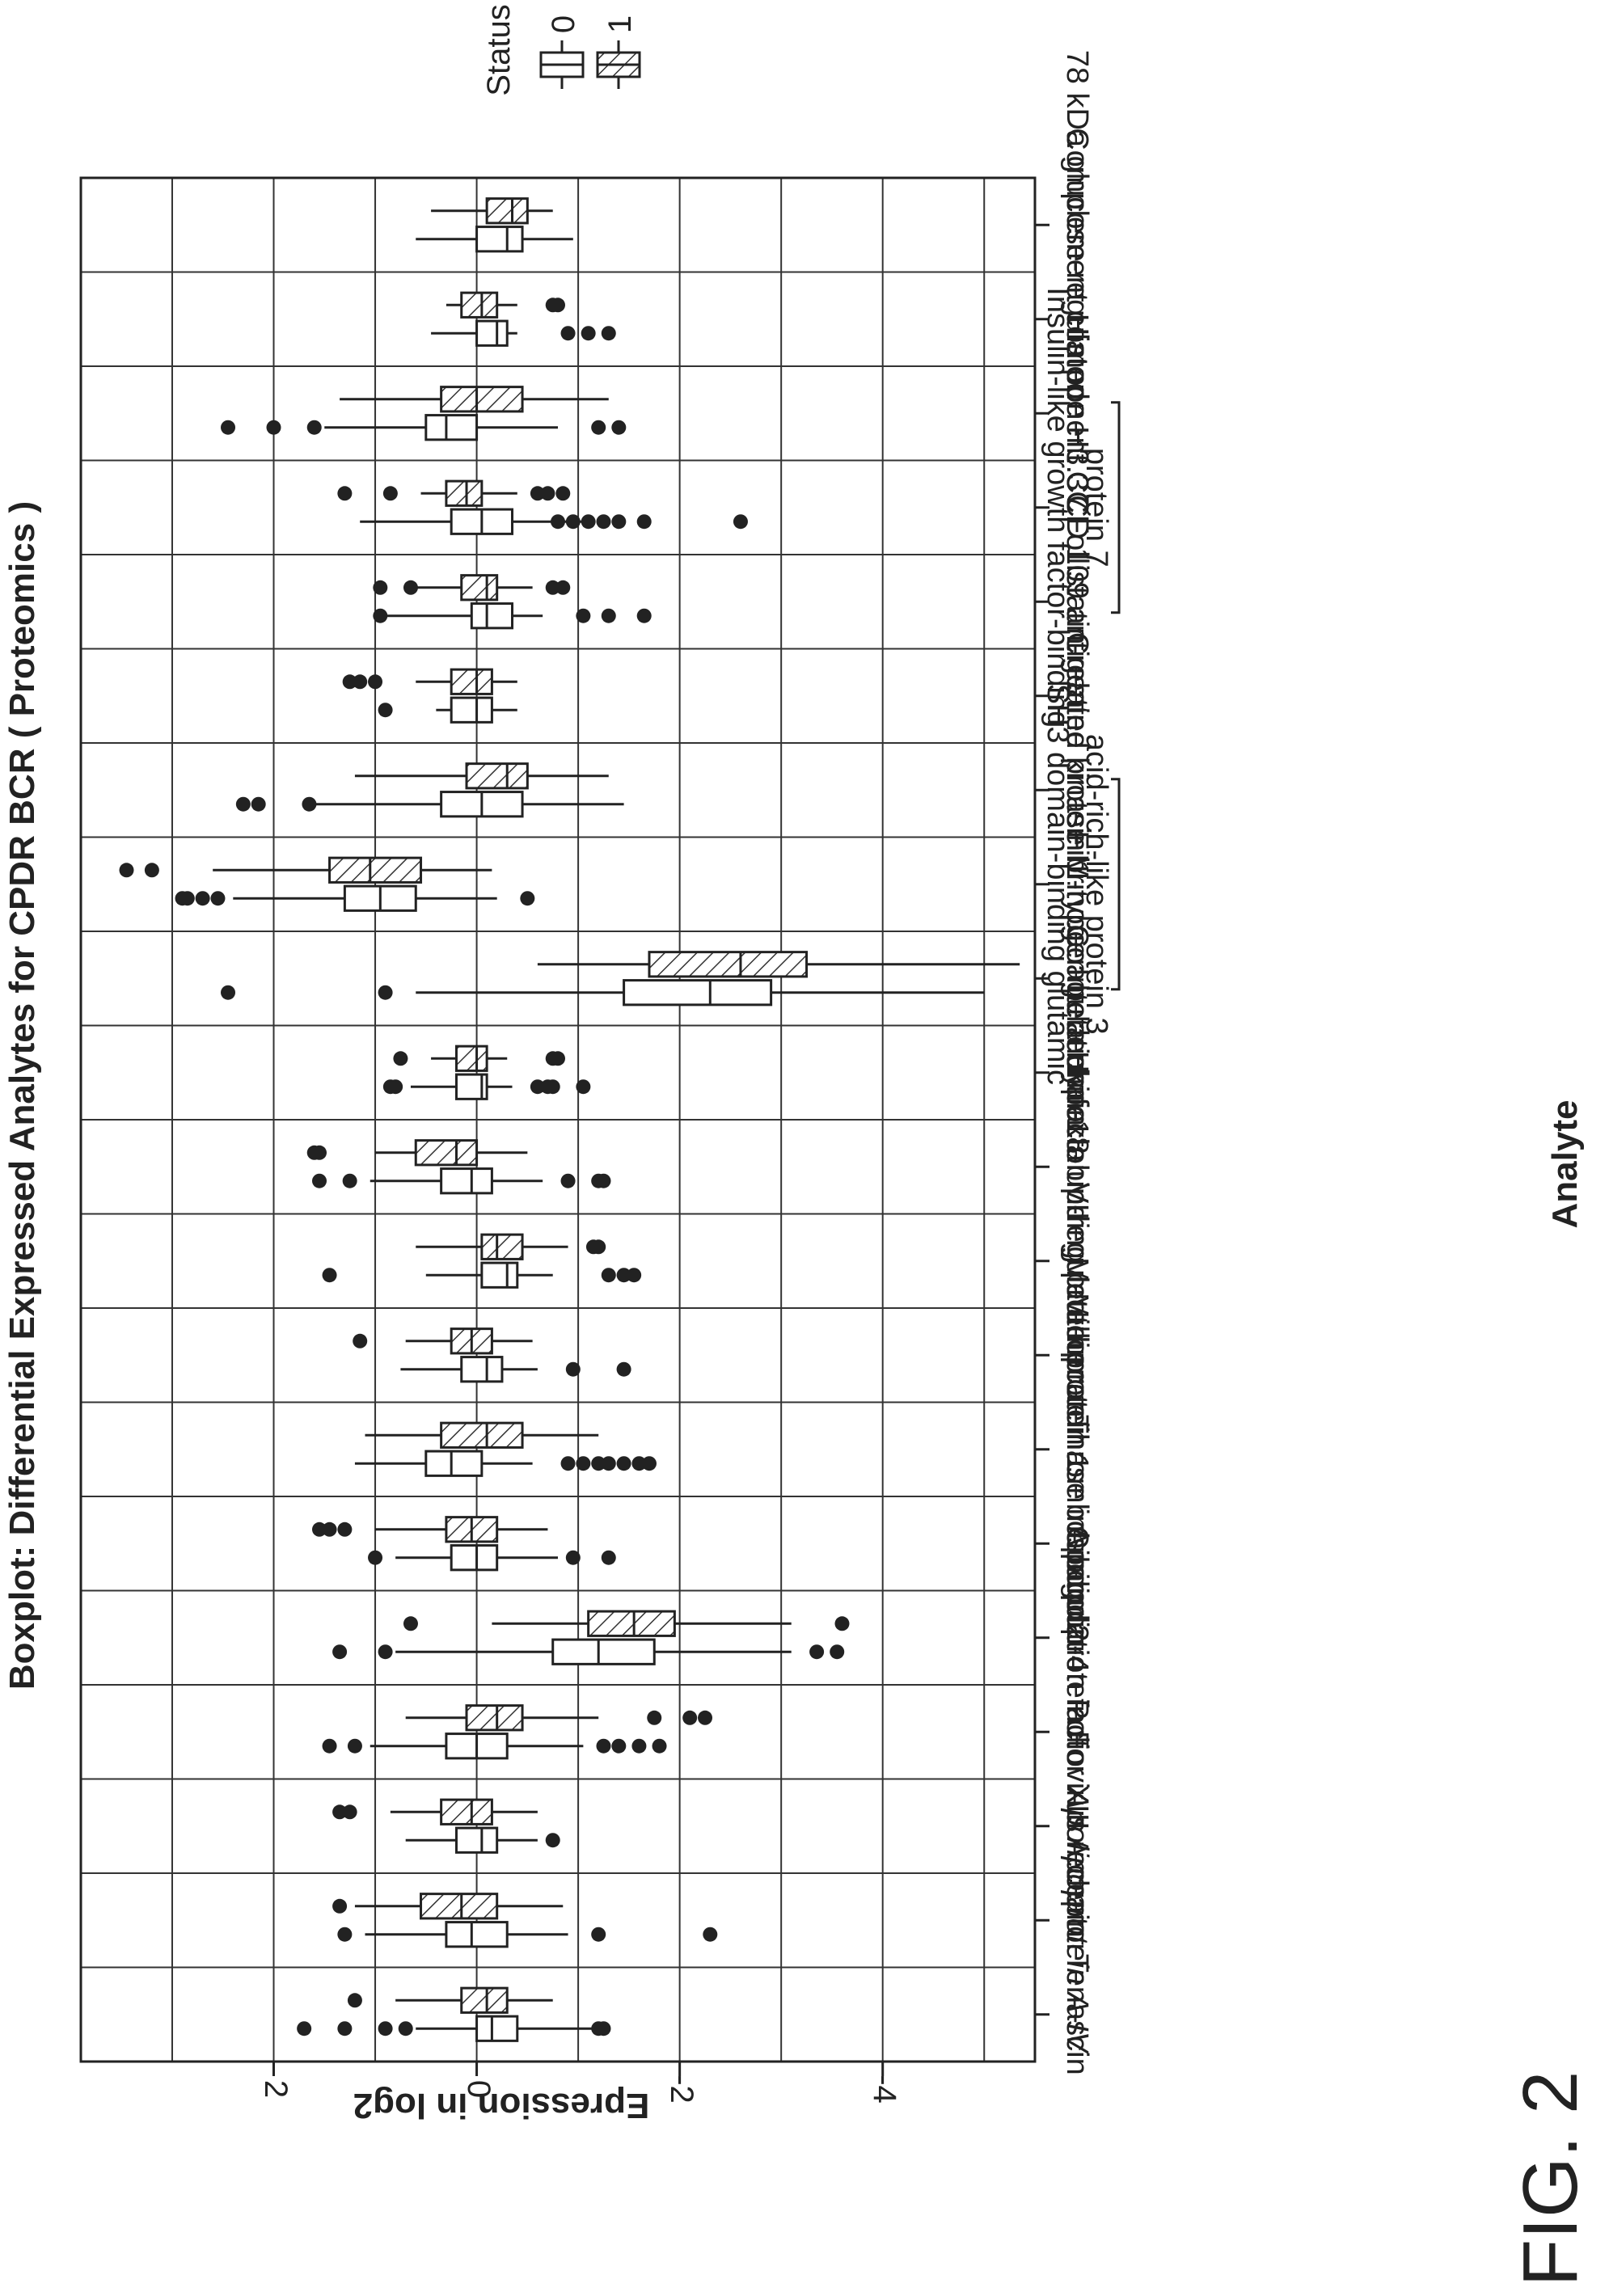 This screenshot has height=2296, width=1609. What do you see at coordinates (1077, 1072) in the screenshot?
I see `category-label: Coagulation factor VII` at bounding box center [1077, 1072].